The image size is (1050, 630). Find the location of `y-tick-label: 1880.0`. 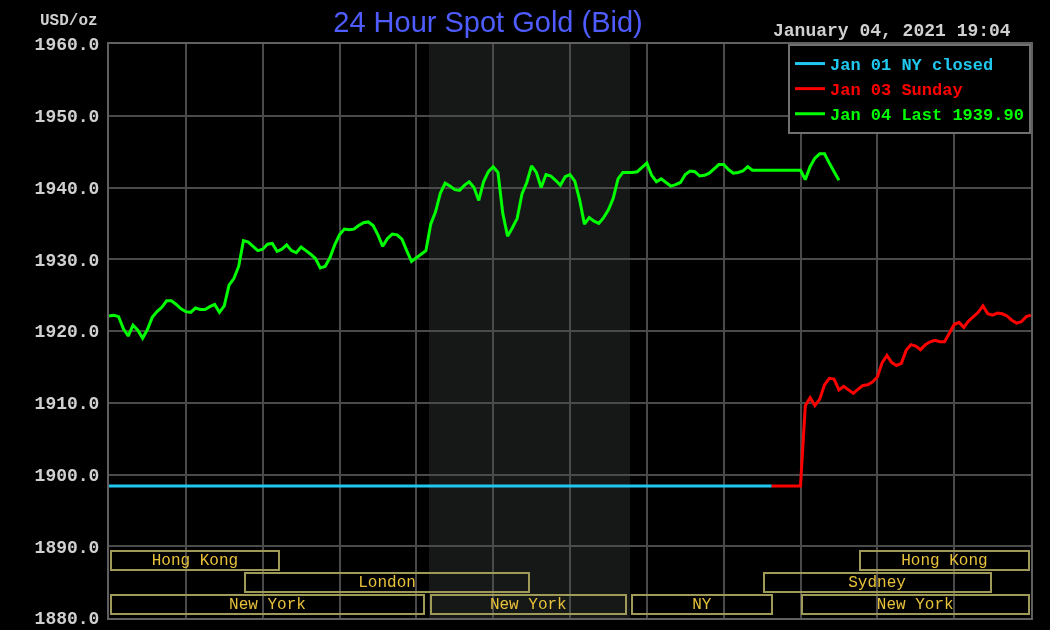

y-tick-label: 1880.0 is located at coordinates (67, 619).